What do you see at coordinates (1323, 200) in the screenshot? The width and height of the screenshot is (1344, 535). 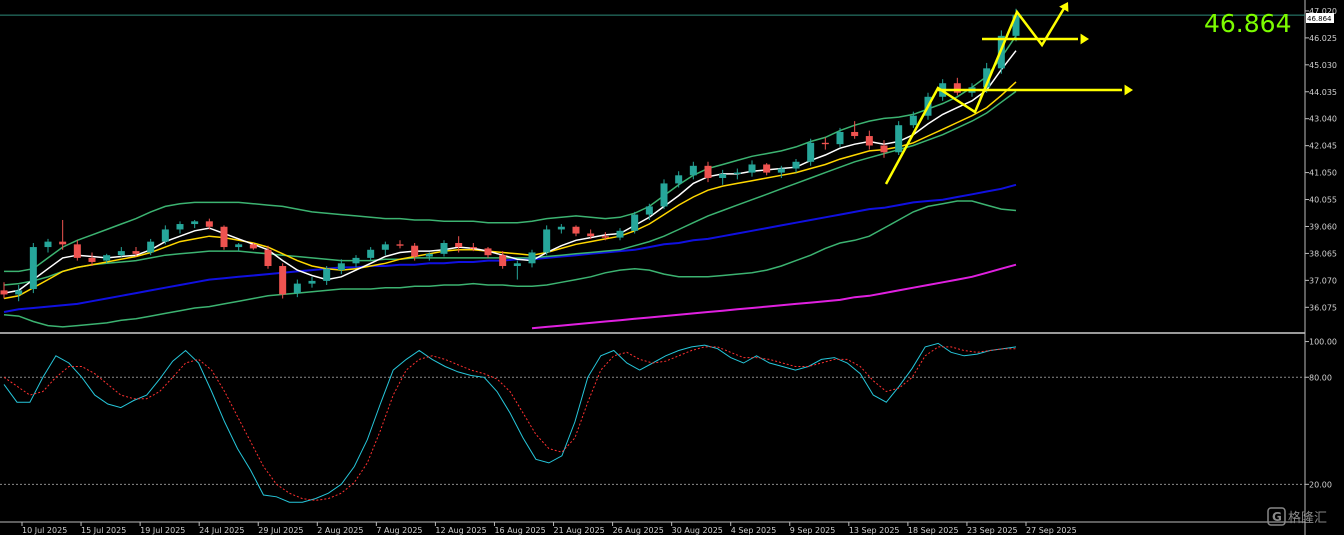 I see `price-tick-label: 40.055` at bounding box center [1323, 200].